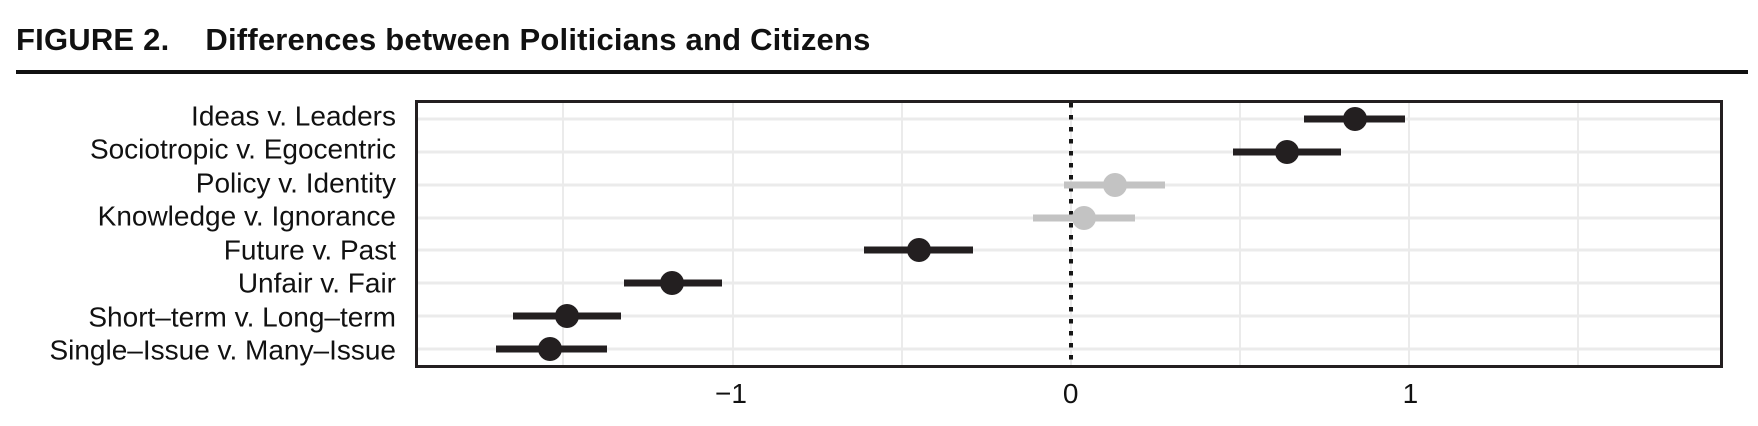 The height and width of the screenshot is (426, 1758). Describe the element at coordinates (242, 317) in the screenshot. I see `y-axis-category-label: Short–term v. Long–term` at that location.